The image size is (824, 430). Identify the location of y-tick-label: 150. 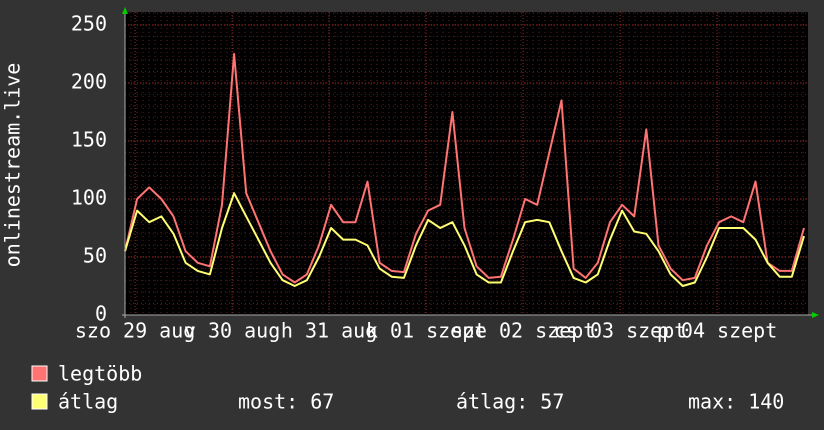
(89, 140).